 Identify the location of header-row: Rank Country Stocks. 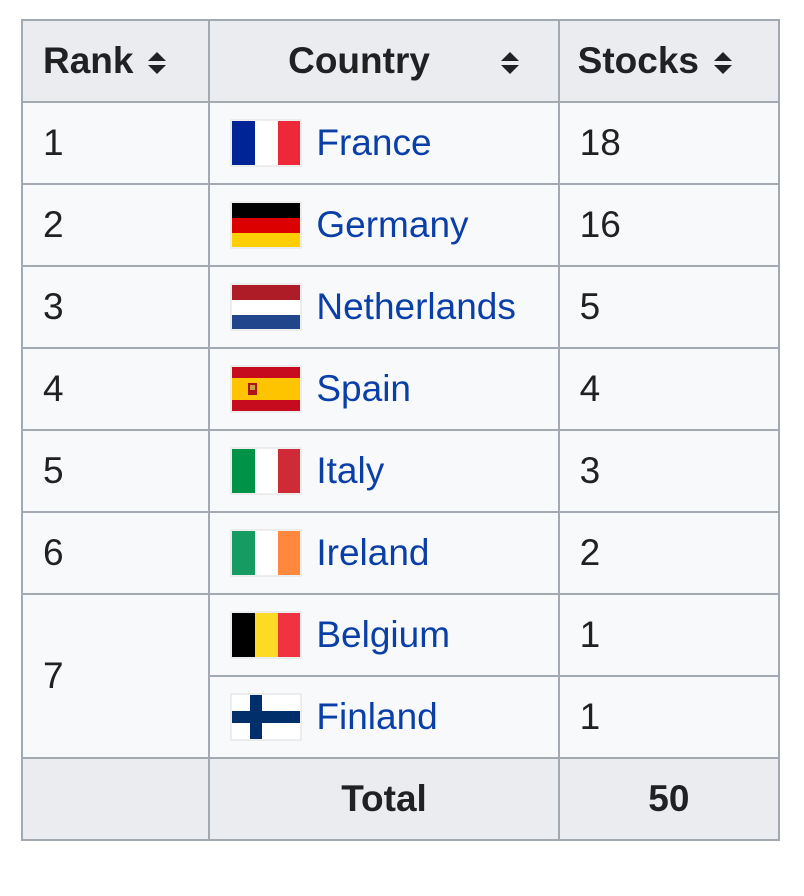
(400, 61).